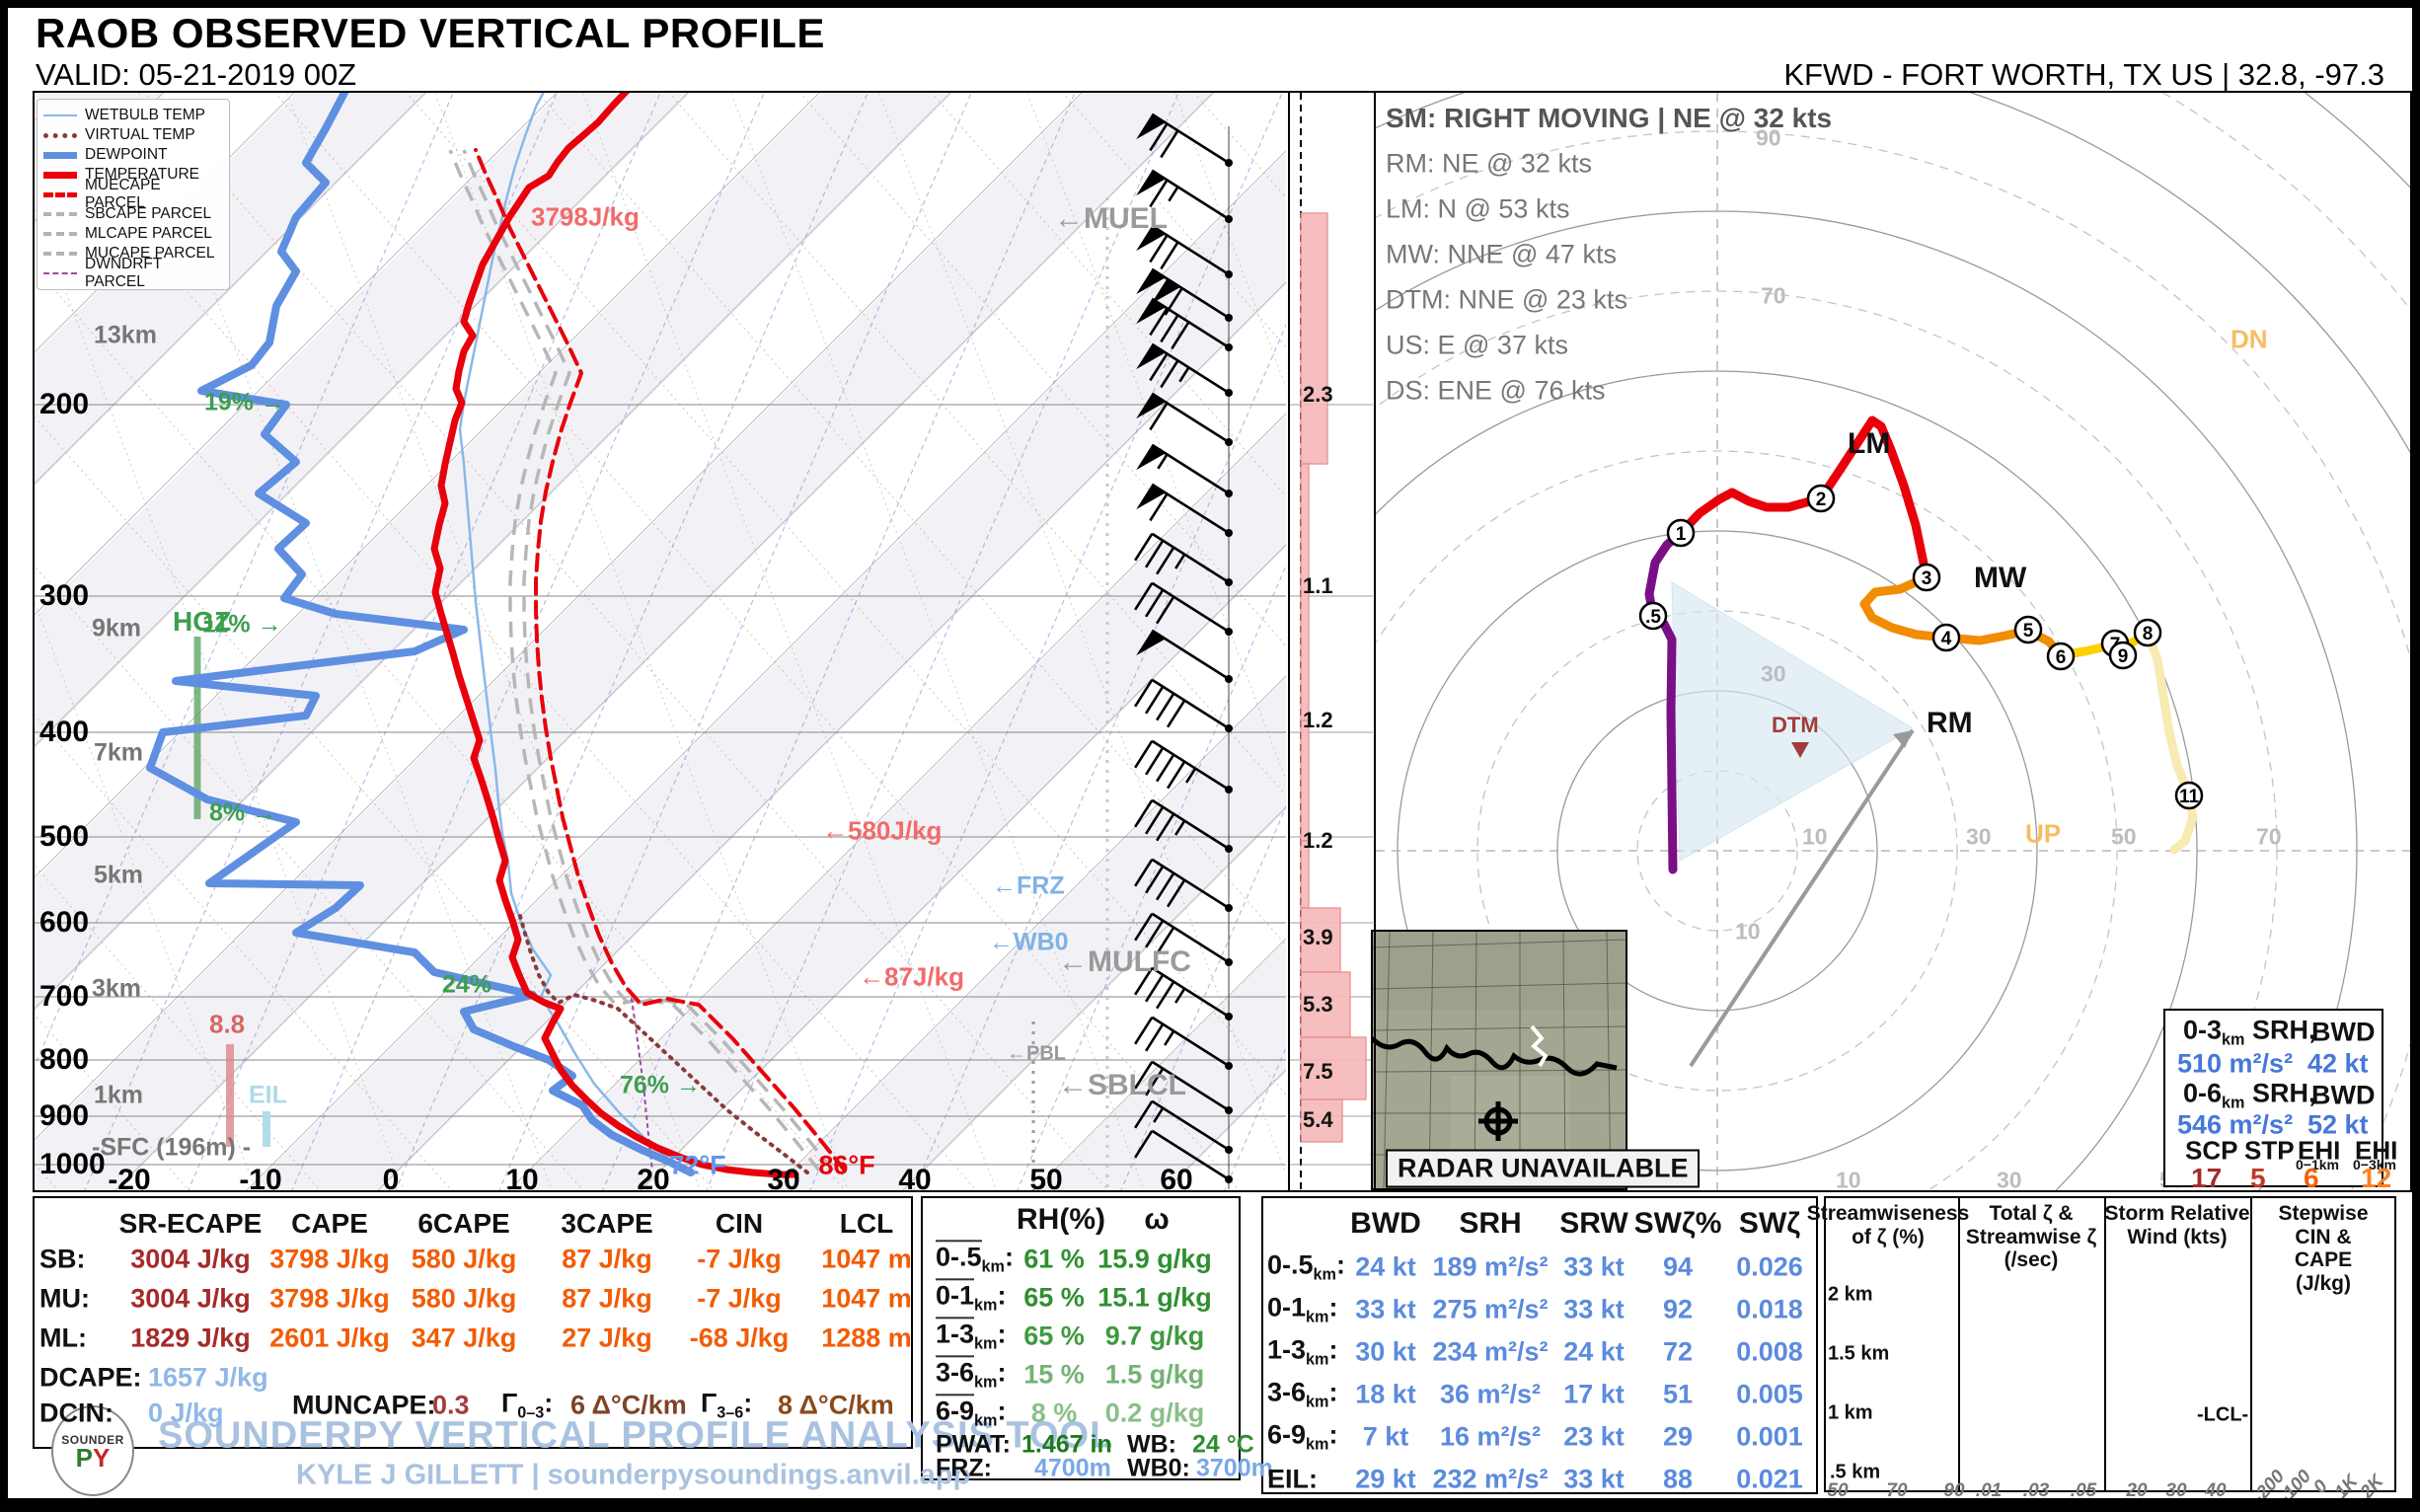 The height and width of the screenshot is (1512, 2420). What do you see at coordinates (1154, 1413) in the screenshot?
I see `mixing-ratio-value: 0.2 g/kg` at bounding box center [1154, 1413].